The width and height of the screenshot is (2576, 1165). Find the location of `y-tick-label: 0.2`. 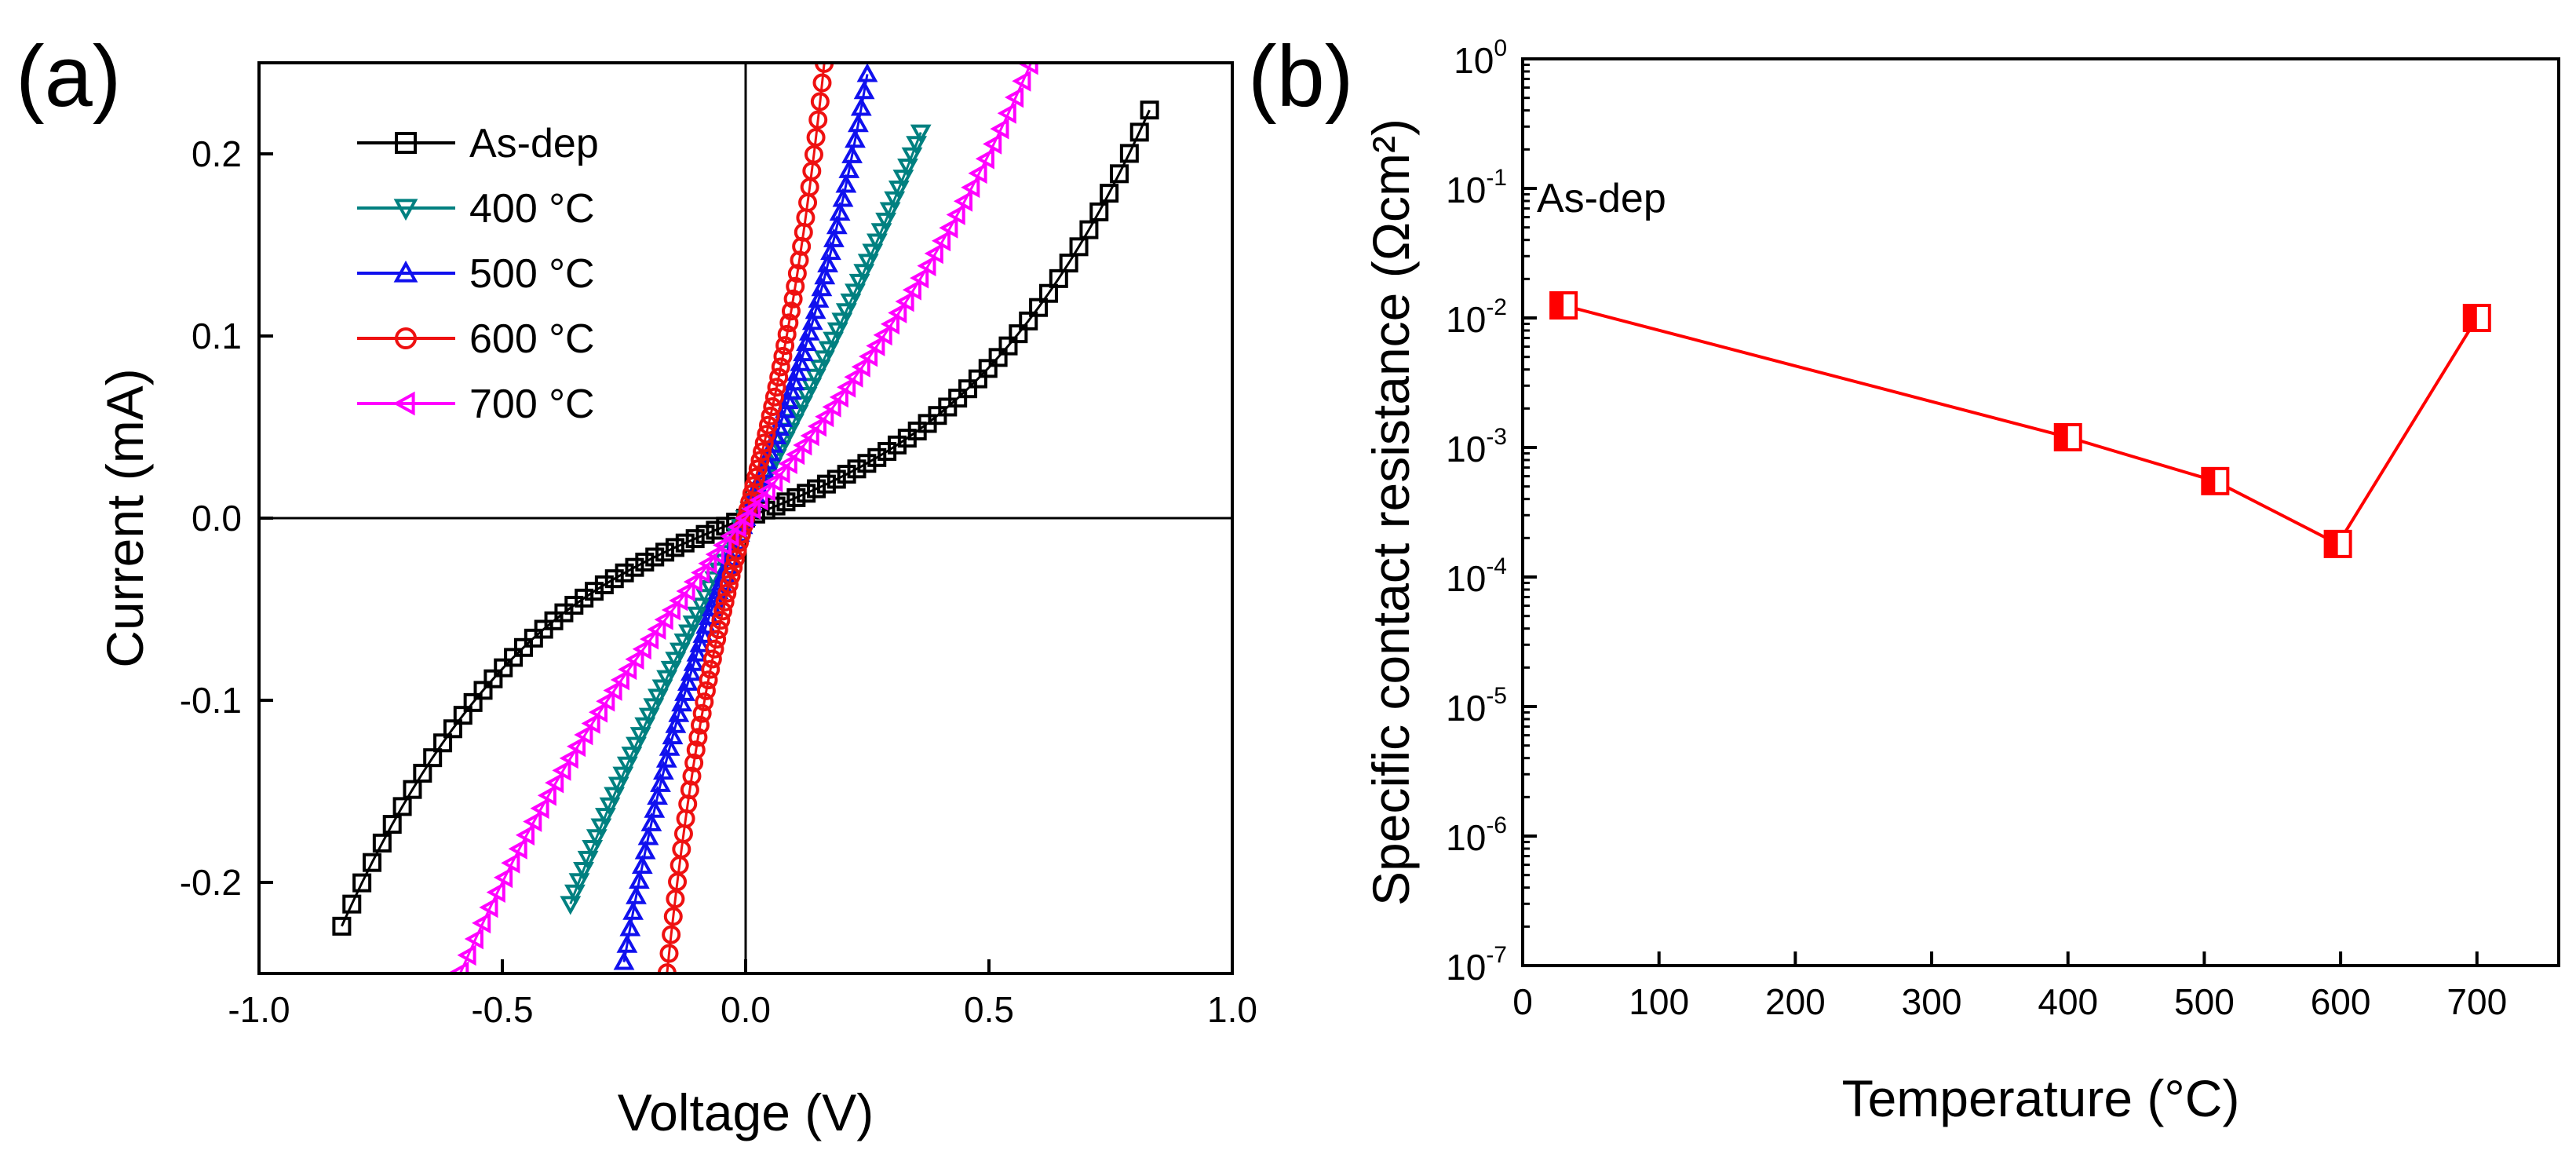

y-tick-label: 0.2 is located at coordinates (217, 153).